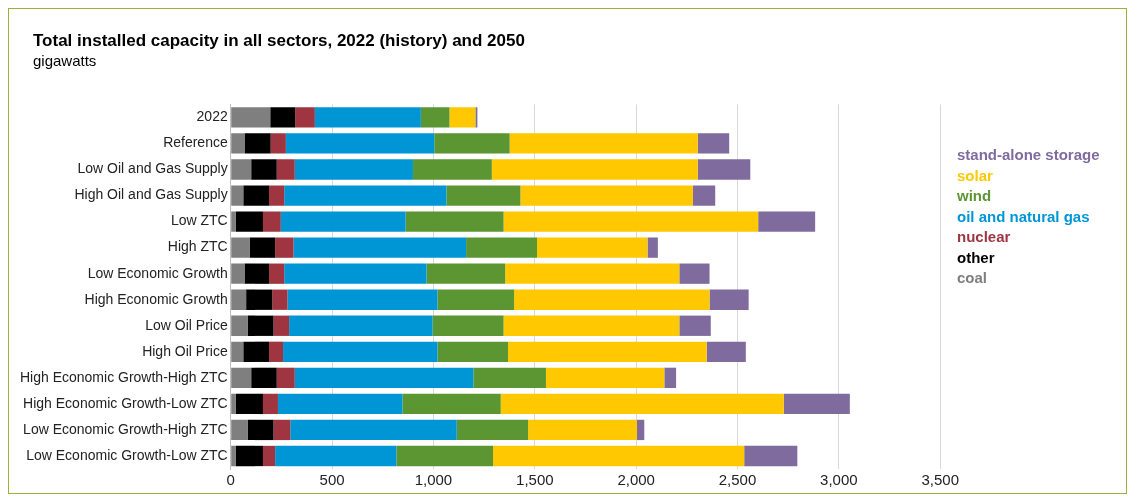 The image size is (1137, 504). I want to click on x-tick-label: 1,000, so click(433, 480).